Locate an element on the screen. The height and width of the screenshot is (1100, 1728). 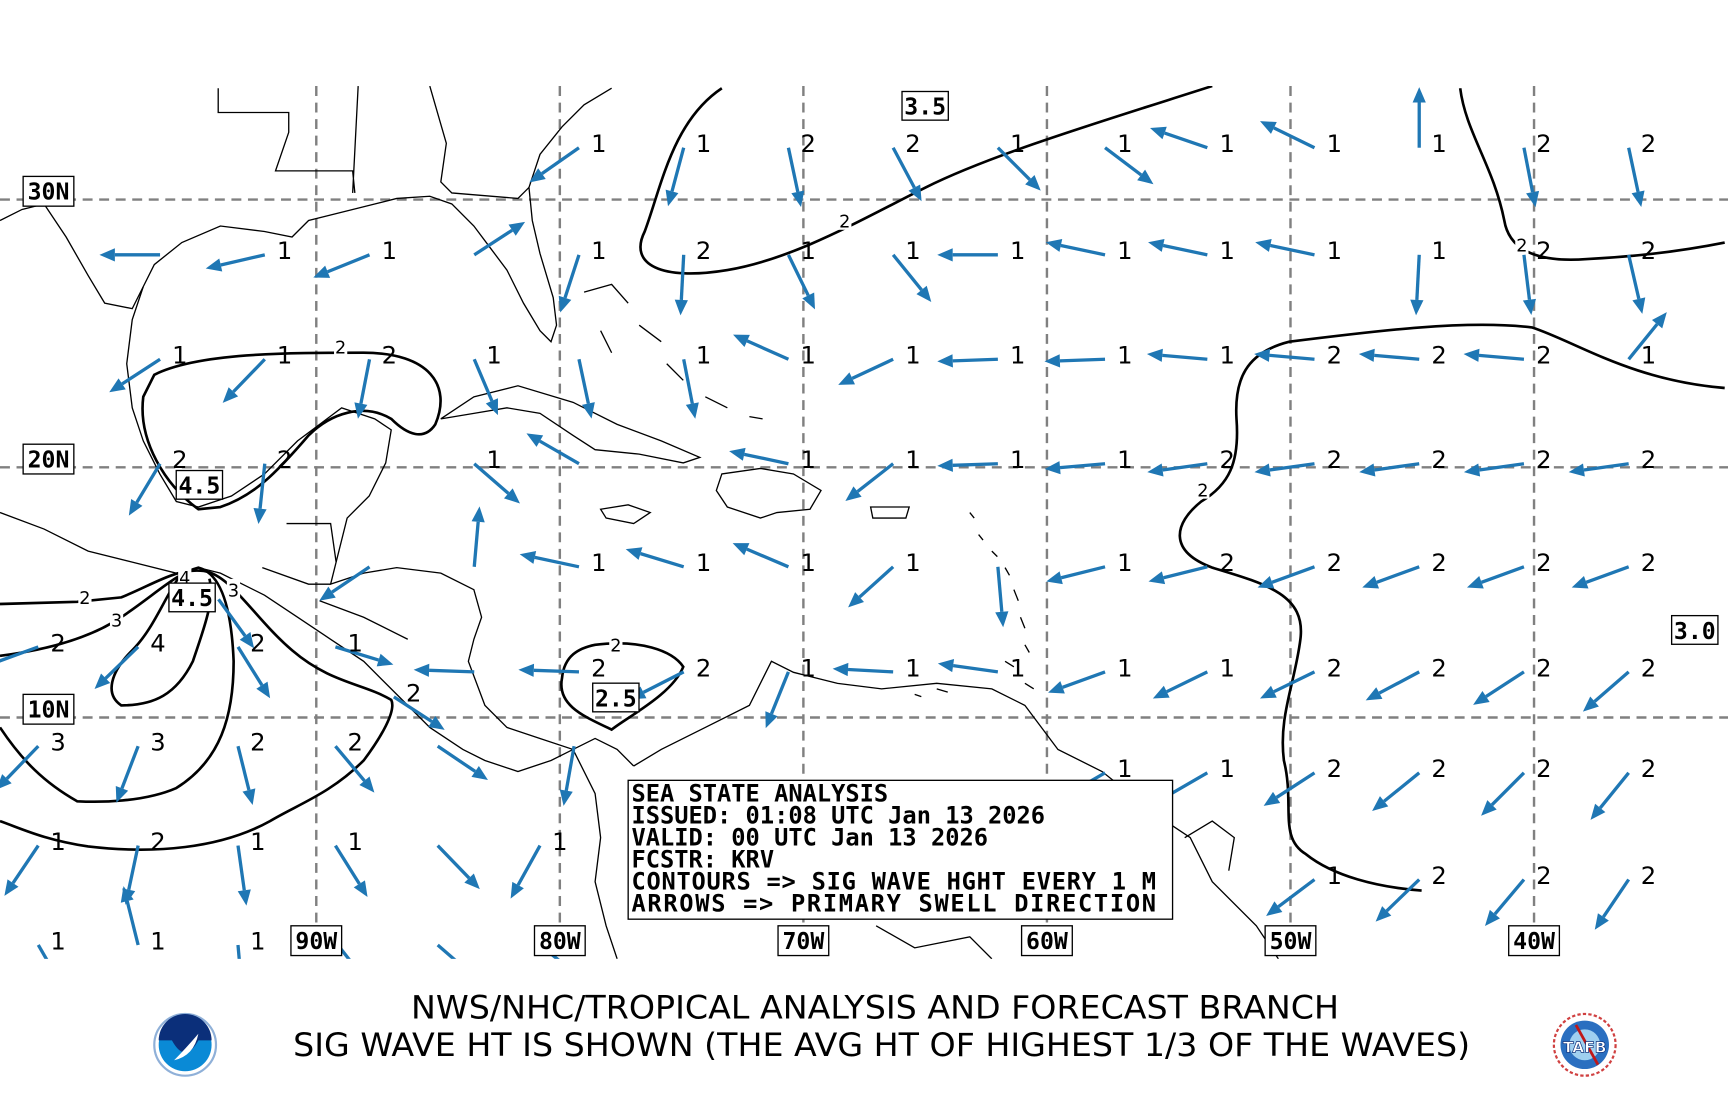
longitude-label: 90W is located at coordinates (316, 942).